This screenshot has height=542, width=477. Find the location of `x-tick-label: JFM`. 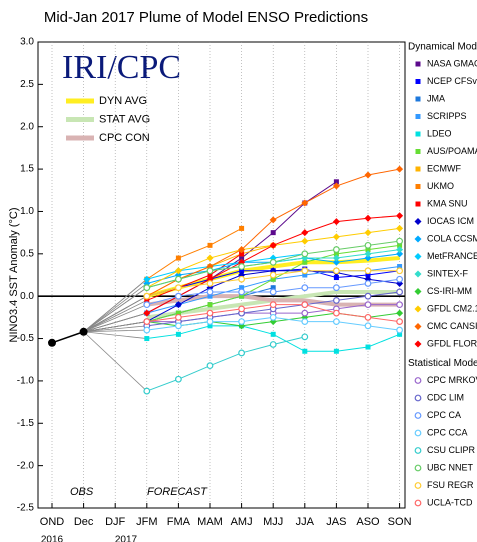

x-tick-label: JFM is located at coordinates (146, 522).